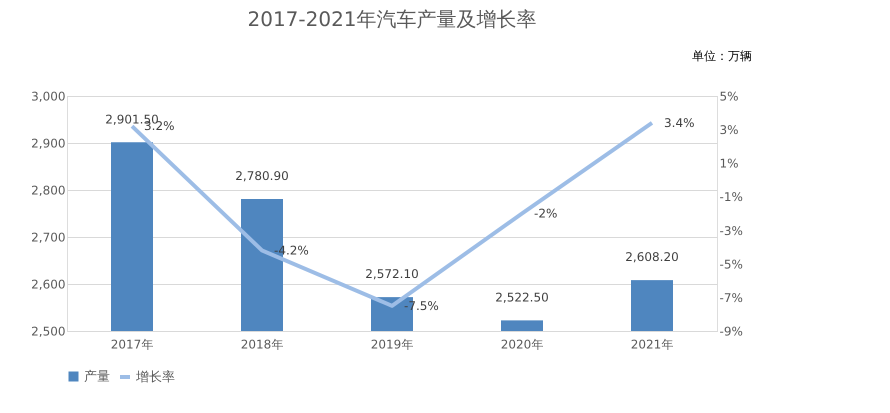 This screenshot has width=890, height=413. What do you see at coordinates (132, 345) in the screenshot?
I see `x-tick-label: 2017年` at bounding box center [132, 345].